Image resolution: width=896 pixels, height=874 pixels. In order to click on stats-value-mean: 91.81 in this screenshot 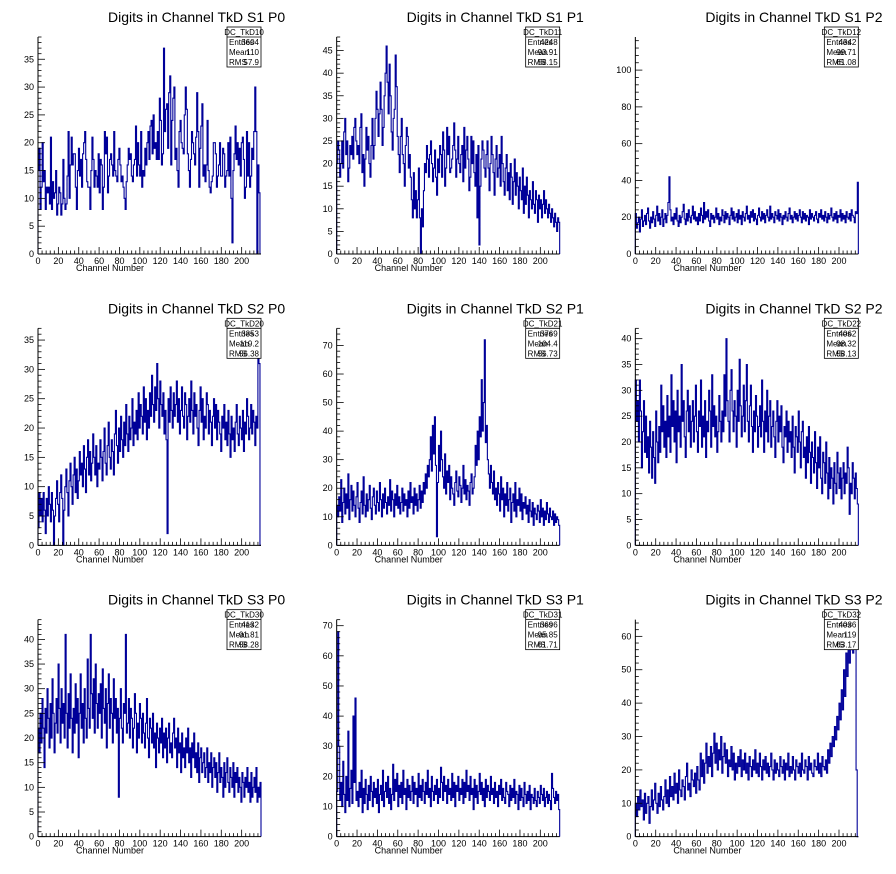, I will do `click(249, 635)`.